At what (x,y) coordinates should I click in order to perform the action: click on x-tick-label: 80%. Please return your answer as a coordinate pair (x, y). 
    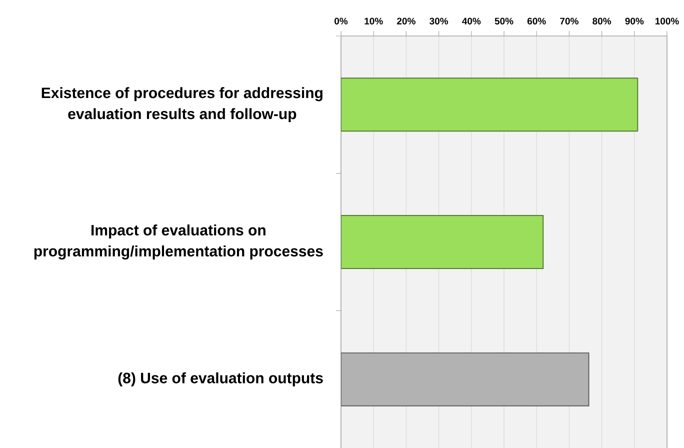
    Looking at the image, I should click on (602, 21).